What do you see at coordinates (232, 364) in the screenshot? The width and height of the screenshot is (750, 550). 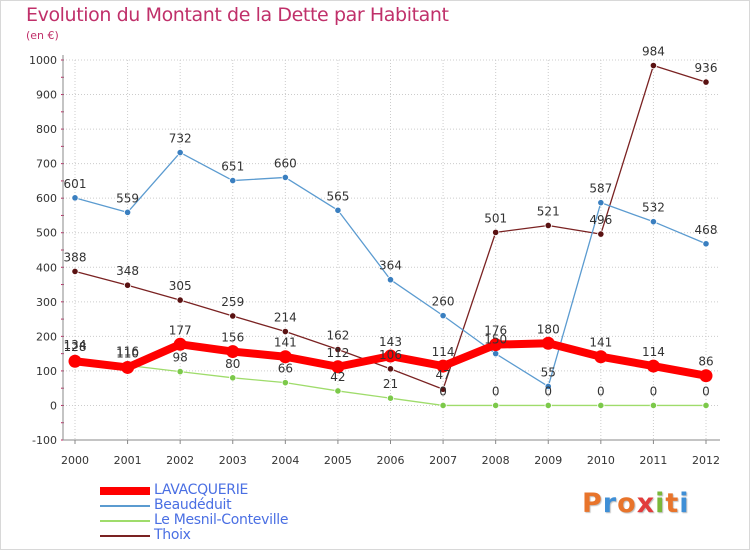 I see `data-label: 80` at bounding box center [232, 364].